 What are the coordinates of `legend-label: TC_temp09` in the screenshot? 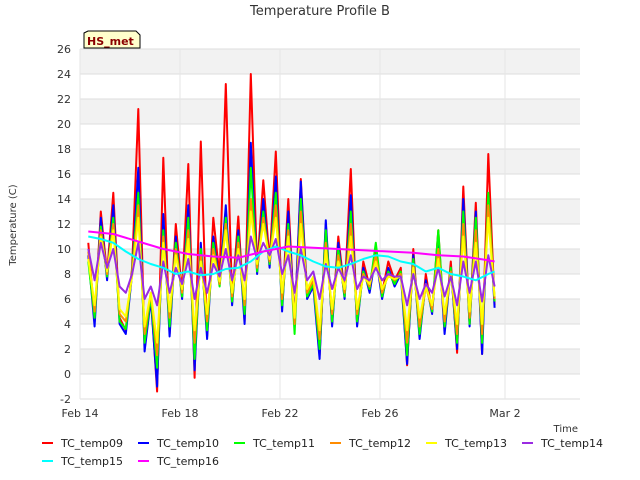 It's located at (91, 443).